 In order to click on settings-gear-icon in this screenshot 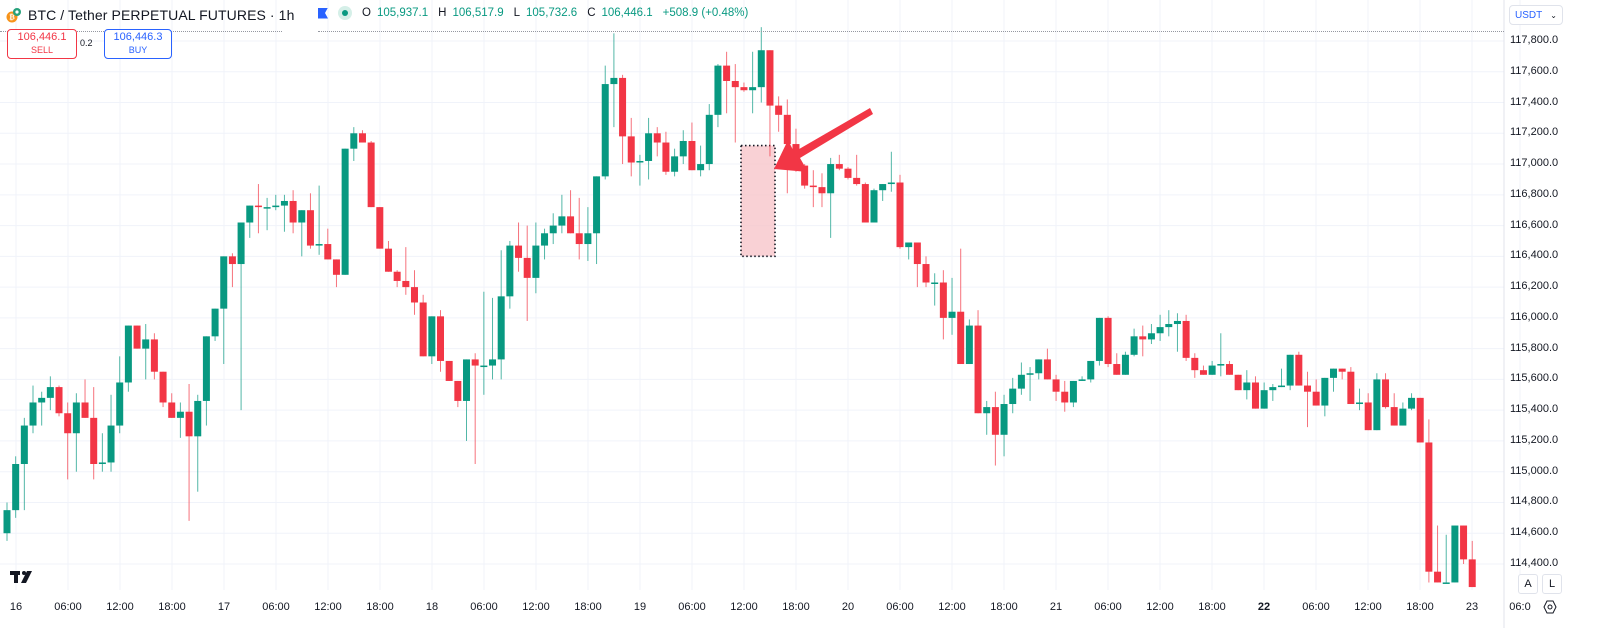, I will do `click(1550, 607)`.